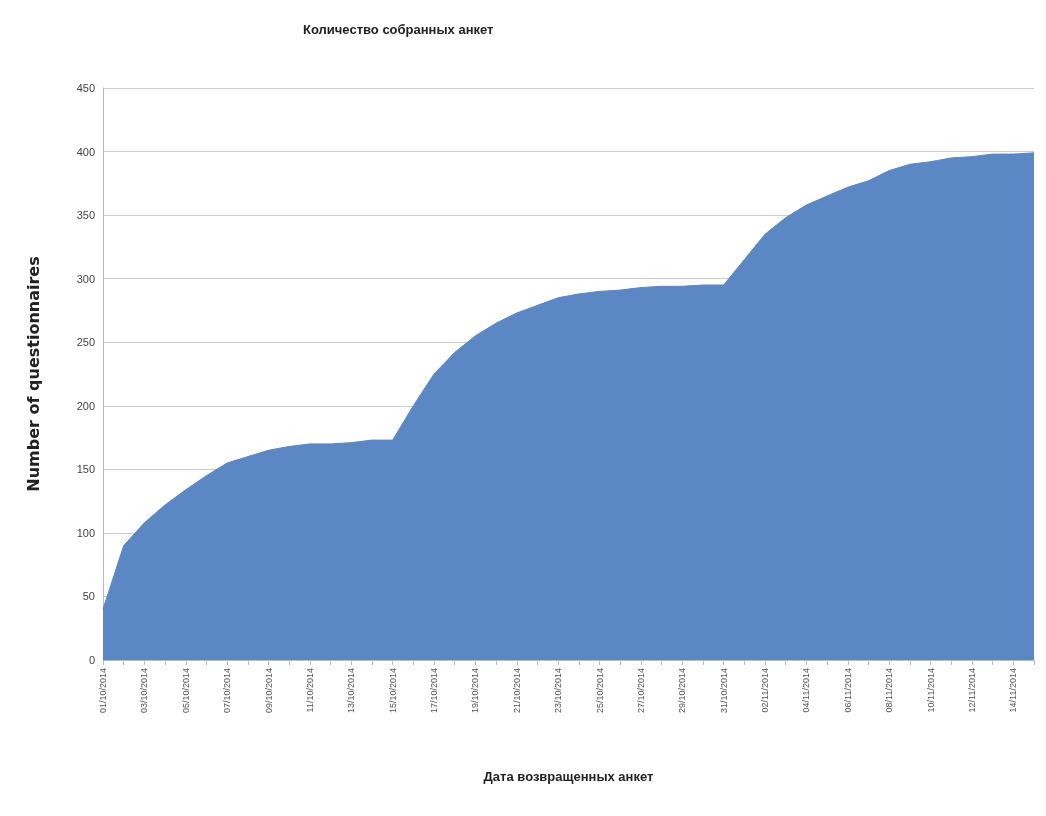 This screenshot has width=1046, height=816. I want to click on x-tick-label: 19/10/2014, so click(475, 691).